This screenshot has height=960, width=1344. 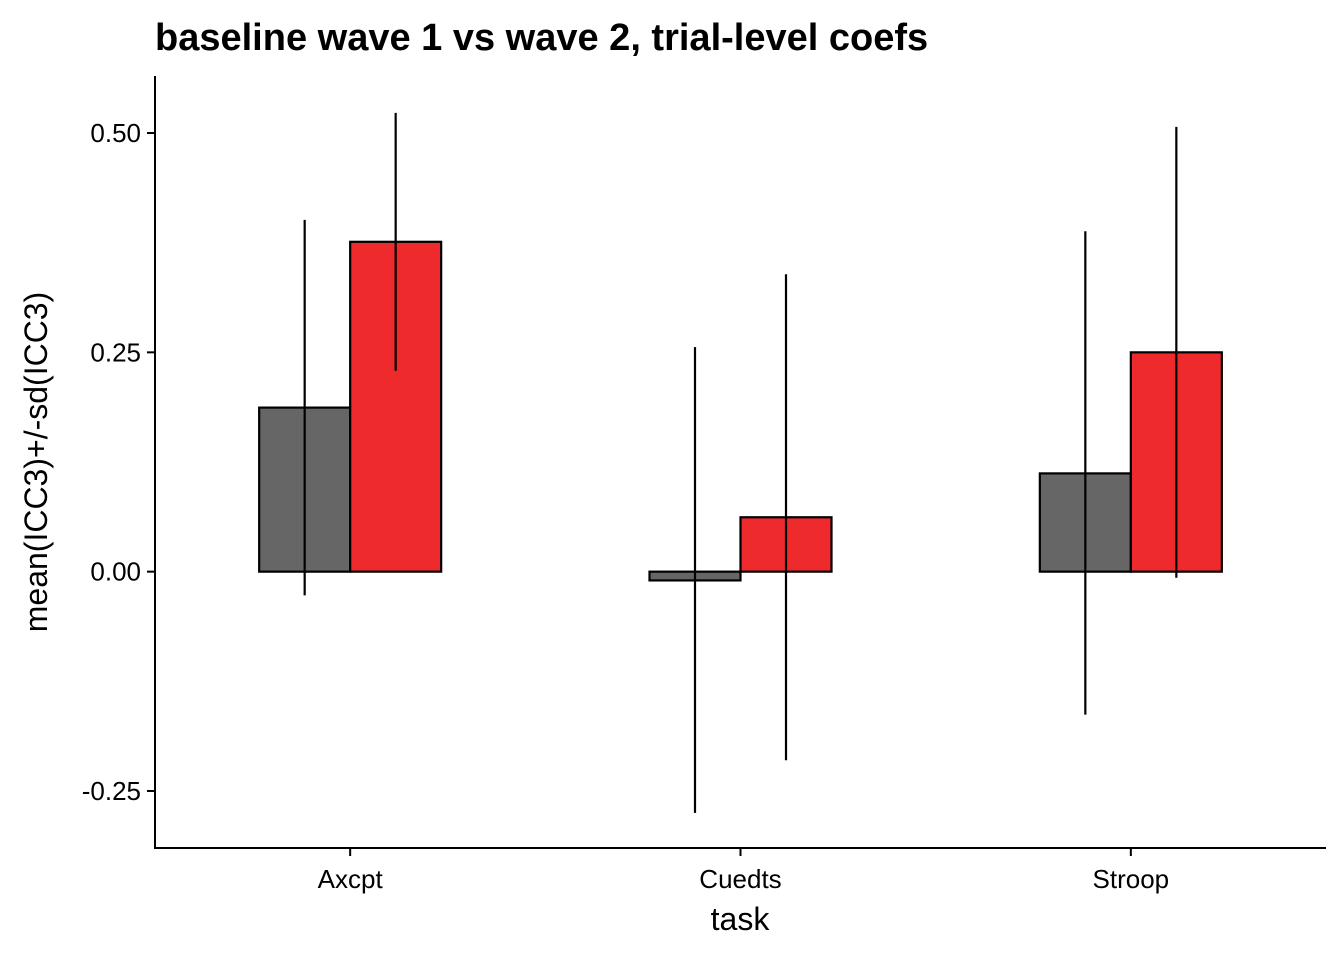 I want to click on y-tick-label: -0.25, so click(x=111, y=791).